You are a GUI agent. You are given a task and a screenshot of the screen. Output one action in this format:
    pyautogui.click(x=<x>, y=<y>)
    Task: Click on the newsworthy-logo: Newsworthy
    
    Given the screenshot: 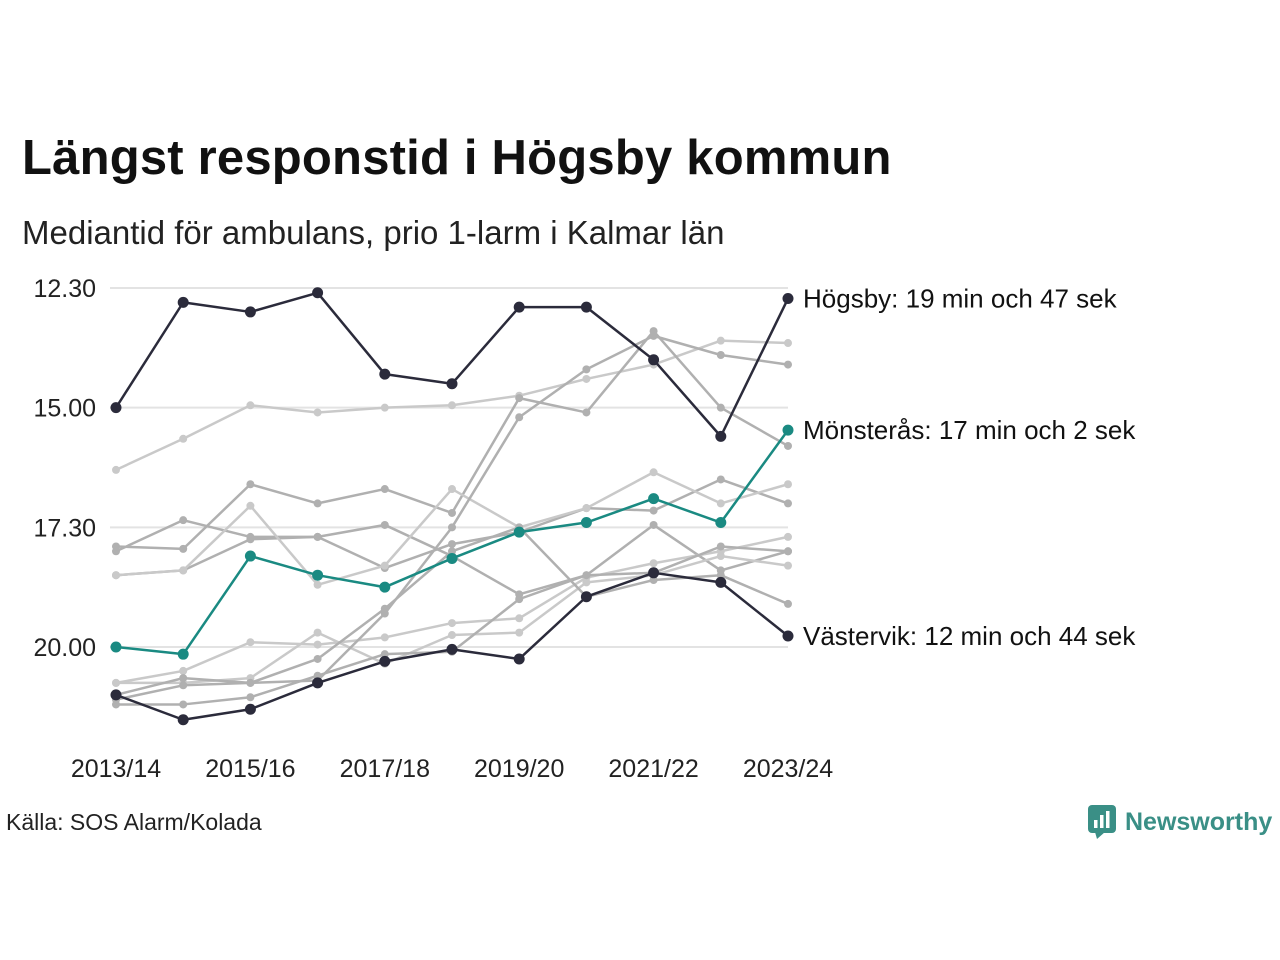 What is the action you would take?
    pyautogui.click(x=1179, y=822)
    